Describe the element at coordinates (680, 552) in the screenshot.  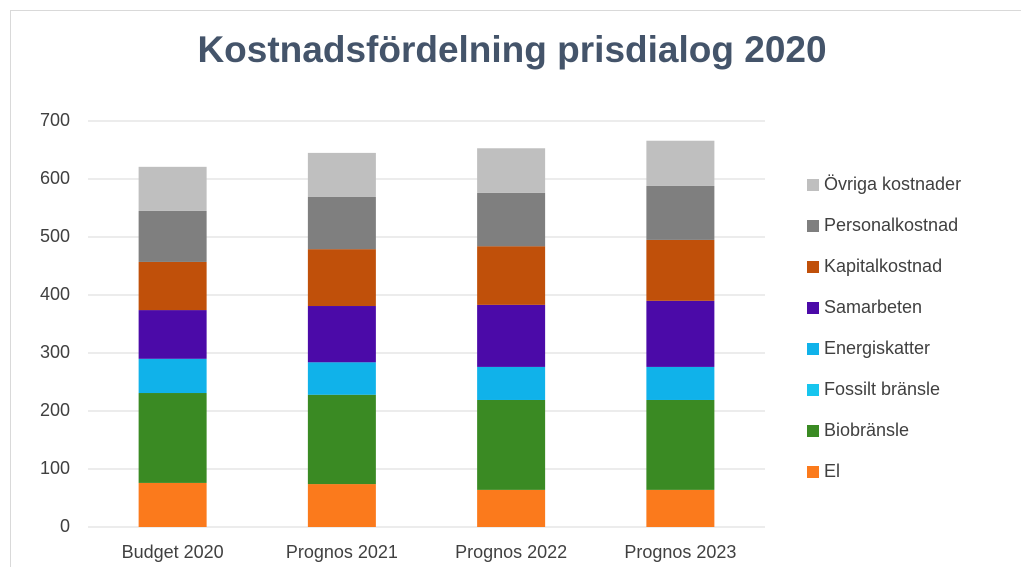
I see `x-tick-label: Prognos 2023` at that location.